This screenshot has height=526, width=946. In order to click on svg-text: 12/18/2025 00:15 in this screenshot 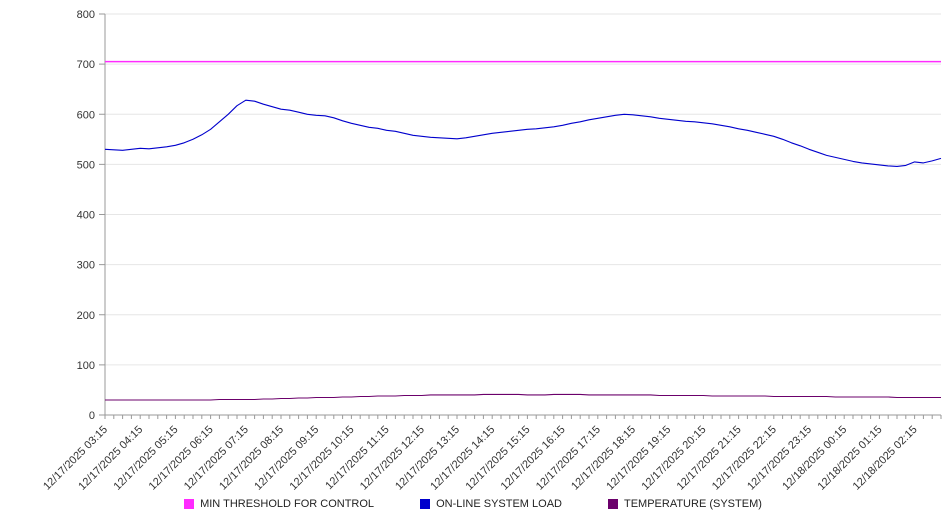, I will do `click(814, 458)`.